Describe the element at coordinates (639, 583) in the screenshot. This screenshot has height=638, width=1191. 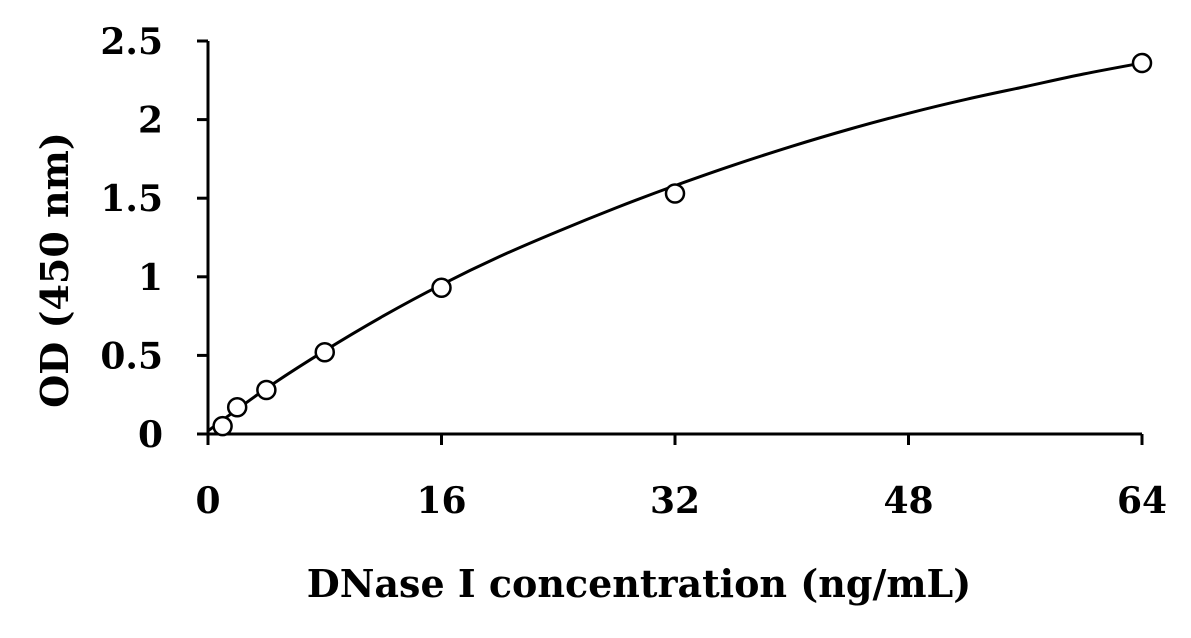
I see `x-axis-title: DNase I concentration (ng/mL)` at that location.